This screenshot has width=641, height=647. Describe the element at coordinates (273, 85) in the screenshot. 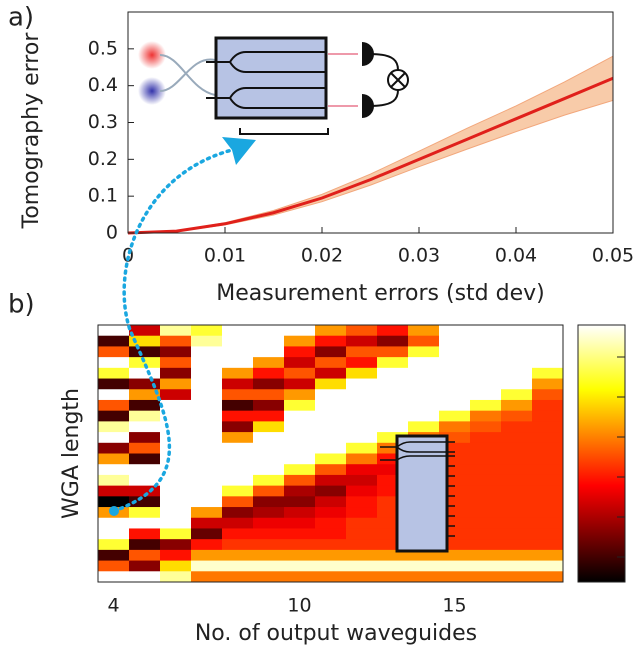

I see `schematic-a` at that location.